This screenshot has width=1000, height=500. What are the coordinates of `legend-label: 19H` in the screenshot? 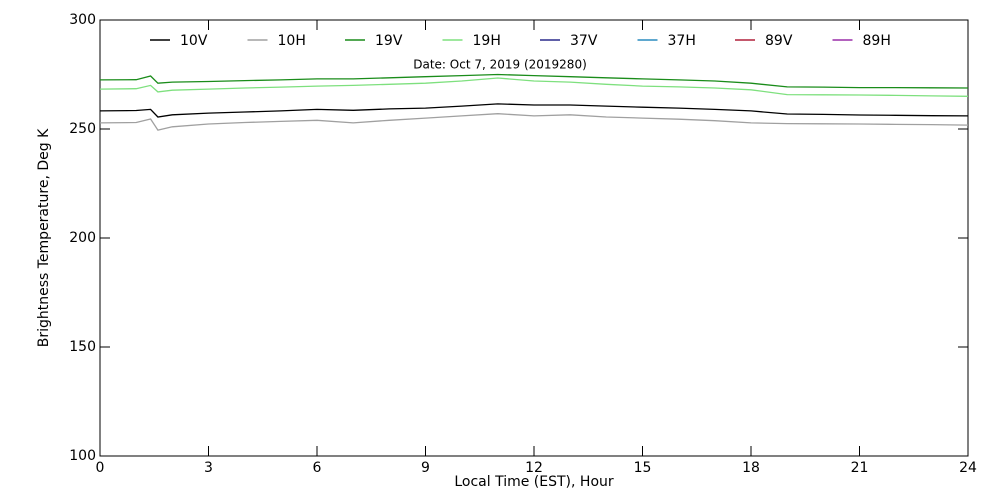 It's located at (487, 41).